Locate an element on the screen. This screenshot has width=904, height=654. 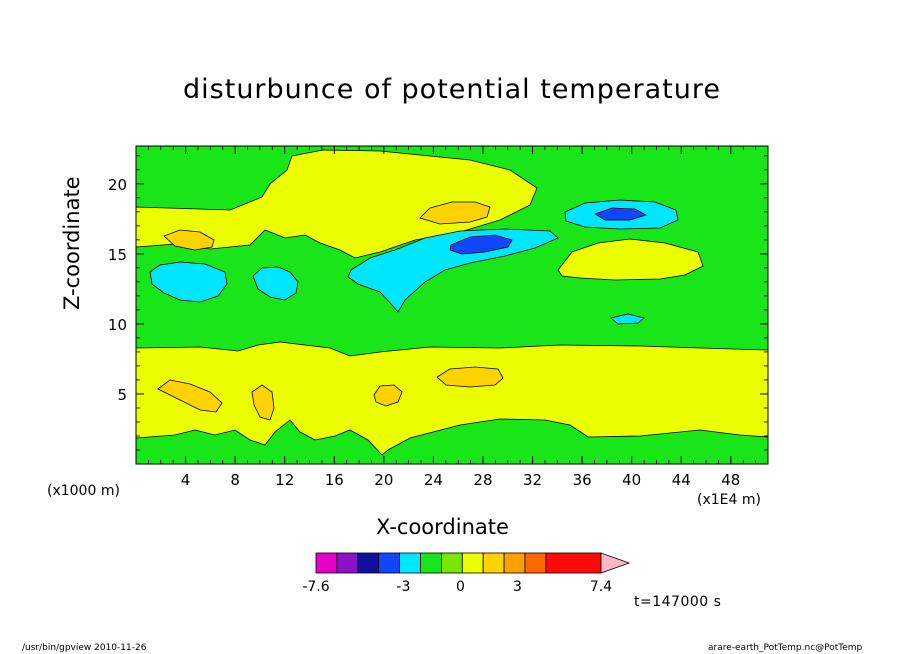
y-tick-label: 5 is located at coordinates (122, 395).